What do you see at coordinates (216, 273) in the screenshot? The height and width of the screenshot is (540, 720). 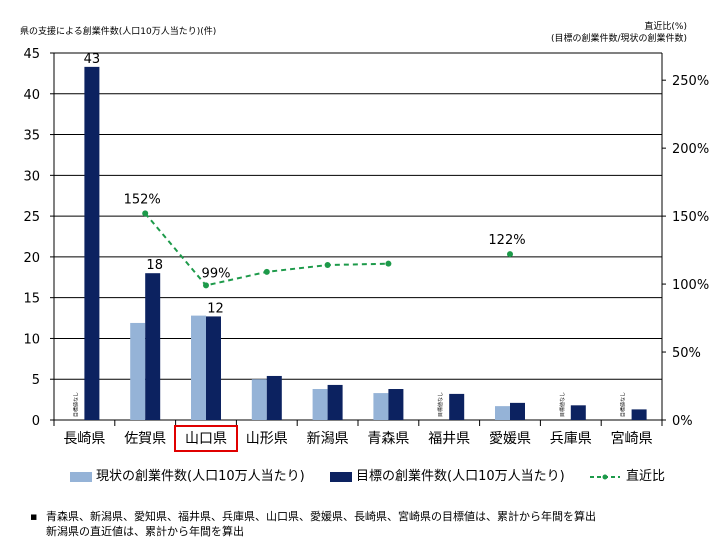 I see `data-label: 99%` at bounding box center [216, 273].